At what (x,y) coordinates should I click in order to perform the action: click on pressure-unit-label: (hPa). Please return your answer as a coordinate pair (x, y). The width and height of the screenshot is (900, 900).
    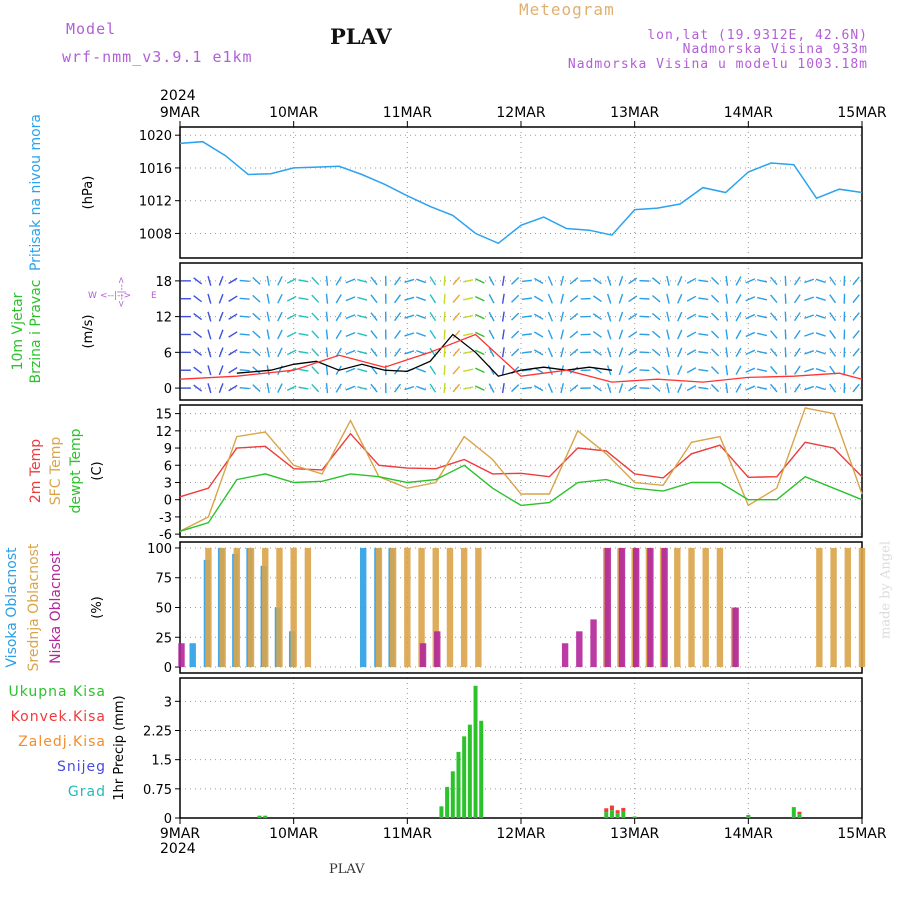
    Looking at the image, I should click on (88, 193).